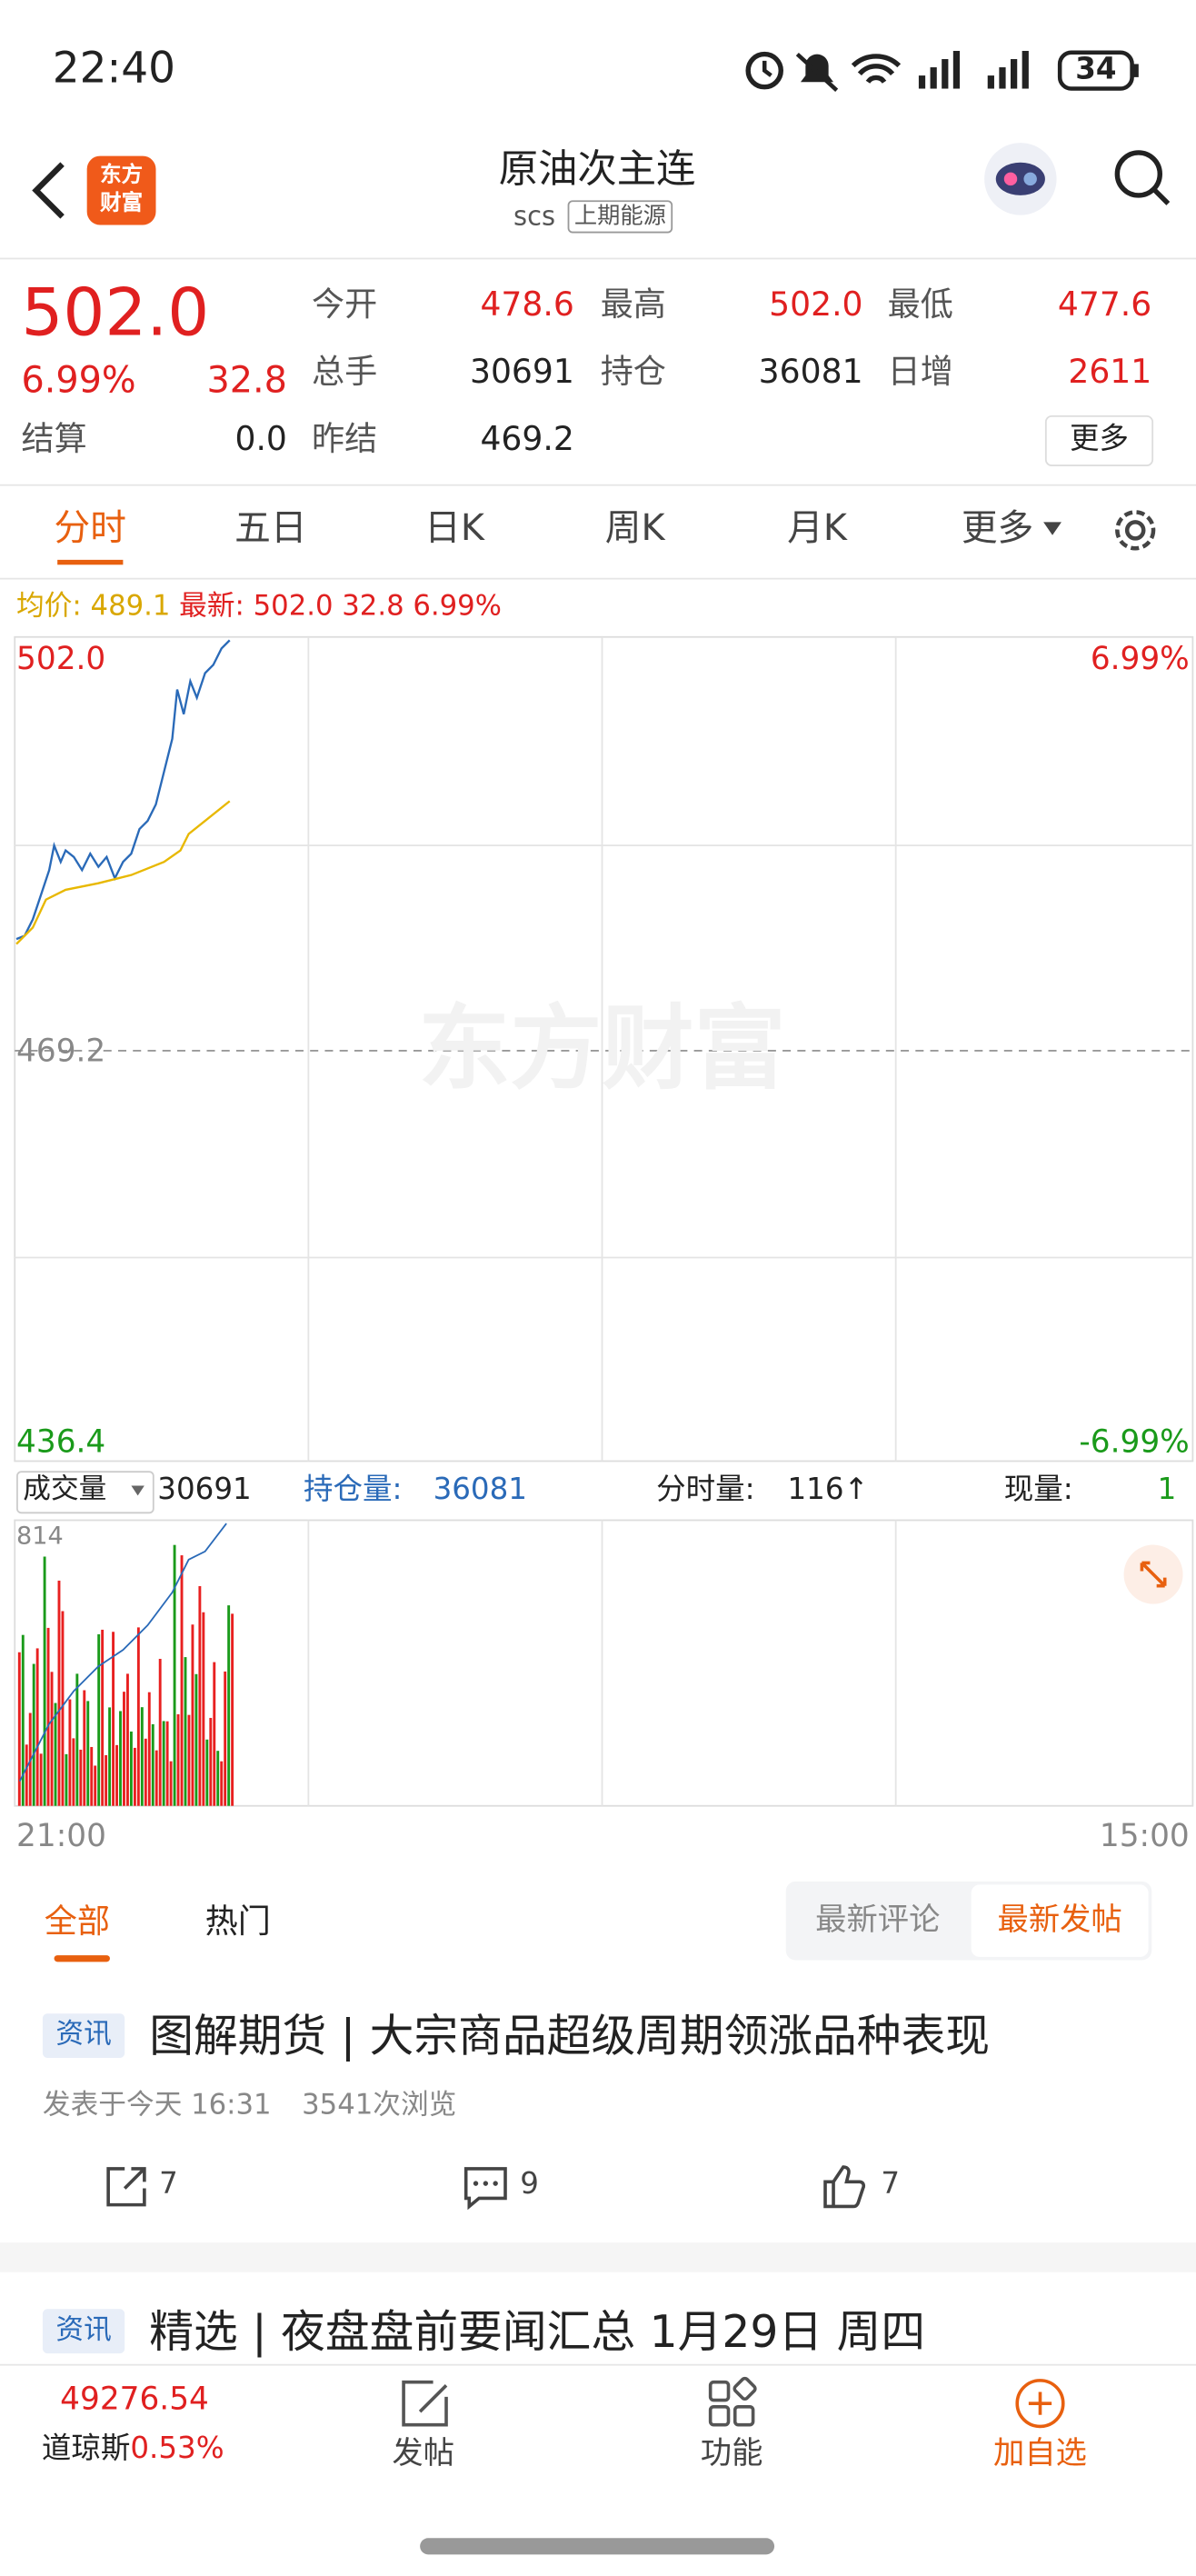 Image resolution: width=1196 pixels, height=2576 pixels. I want to click on post-time: 发表于今天 16:31, so click(157, 2105).